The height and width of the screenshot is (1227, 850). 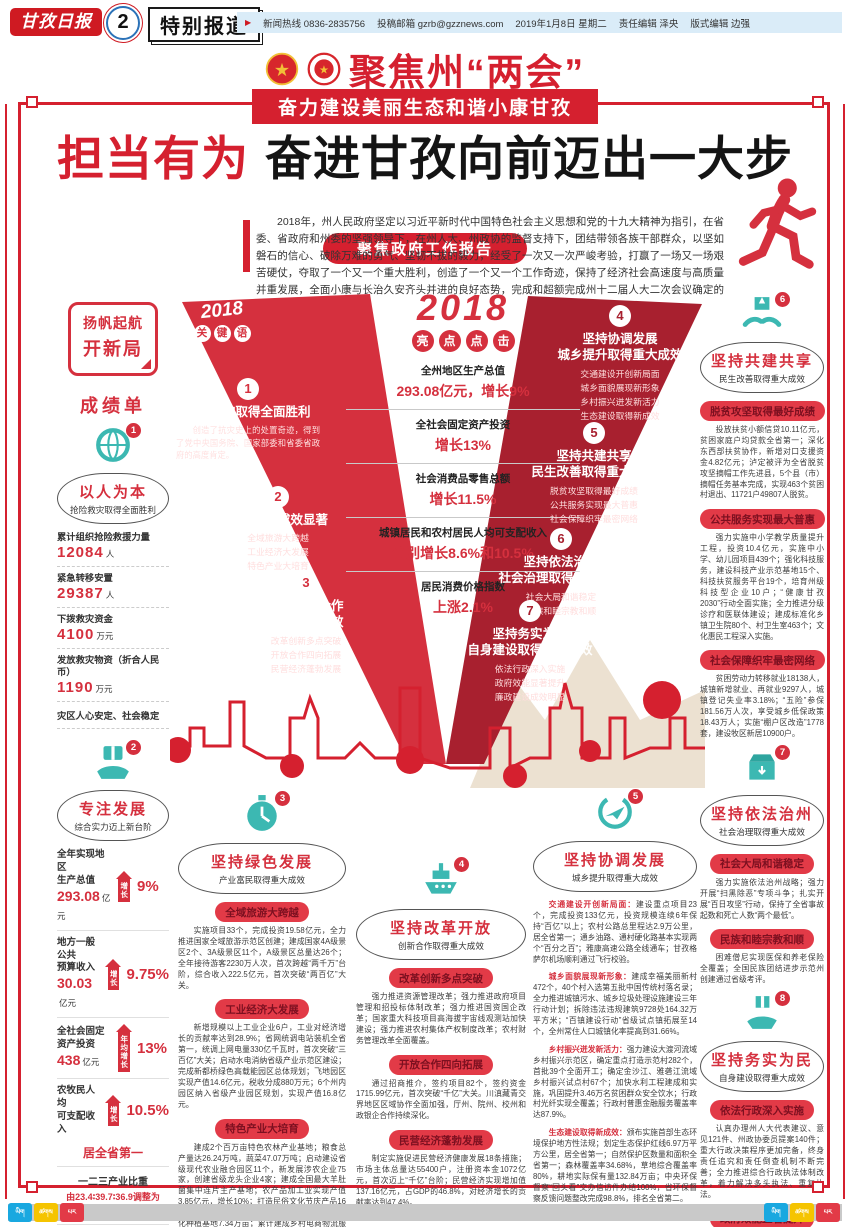 I want to click on stat-label: 发放救灾物资（折合人民币）, so click(x=108, y=666).